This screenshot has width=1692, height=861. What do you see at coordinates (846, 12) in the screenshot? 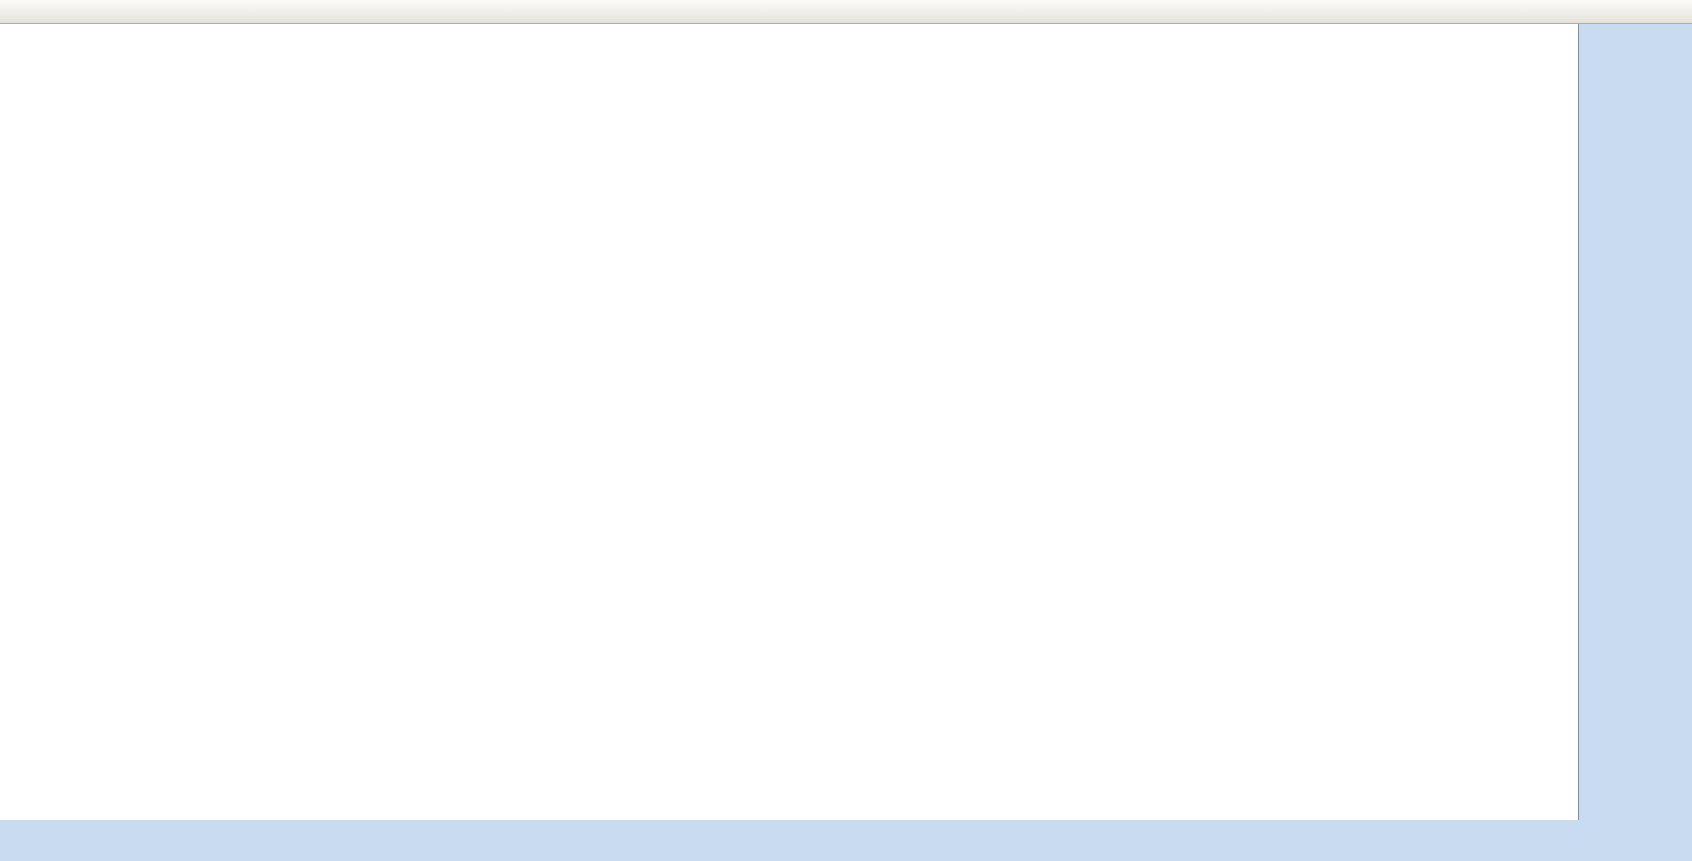
I see `toolbar` at bounding box center [846, 12].